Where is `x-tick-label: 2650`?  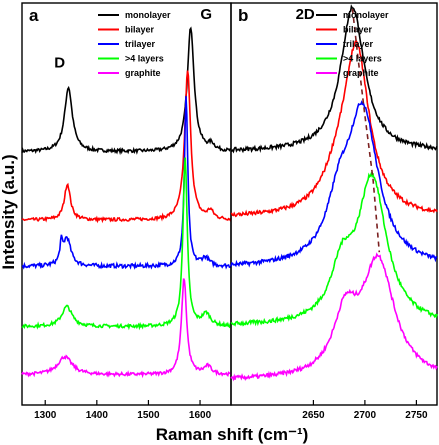
x-tick-label: 2650 is located at coordinates (313, 415).